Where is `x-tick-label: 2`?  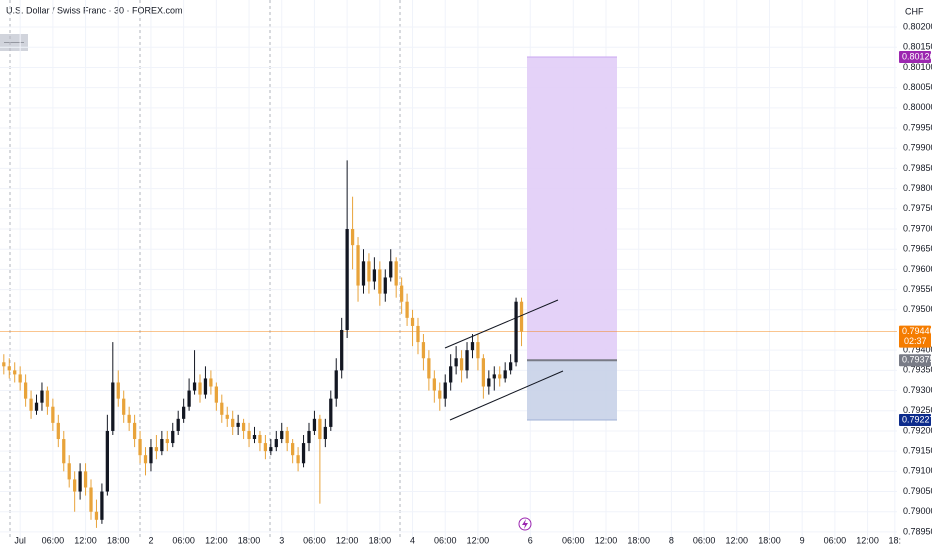 x-tick-label: 2 is located at coordinates (150, 540).